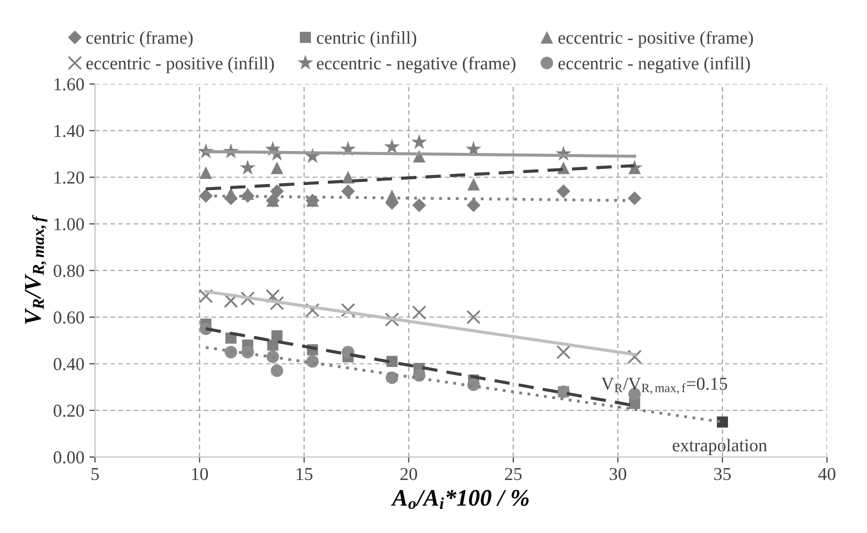 The height and width of the screenshot is (533, 867). I want to click on y-tick-label: 1.00, so click(69, 224).